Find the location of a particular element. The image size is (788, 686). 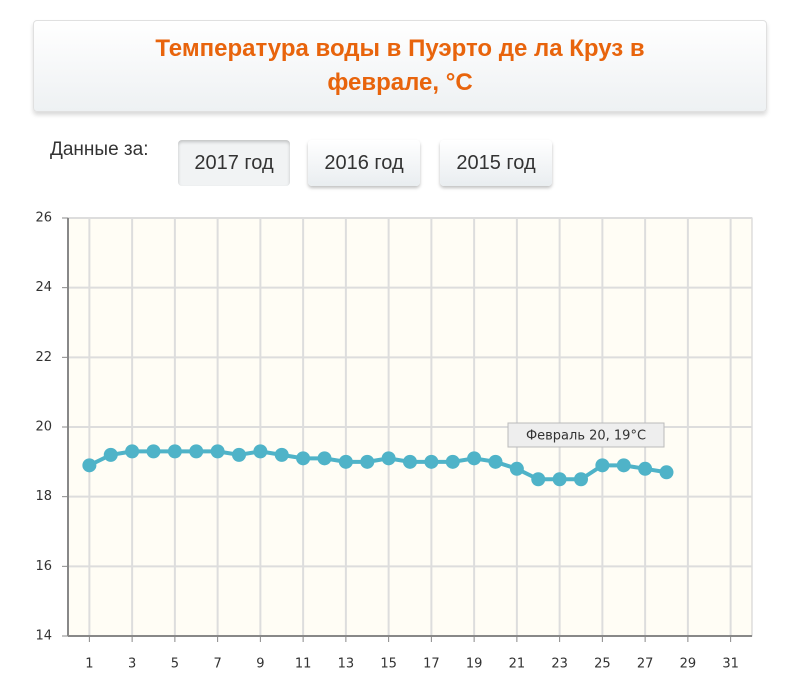

x-tick-label: 7 is located at coordinates (217, 664).